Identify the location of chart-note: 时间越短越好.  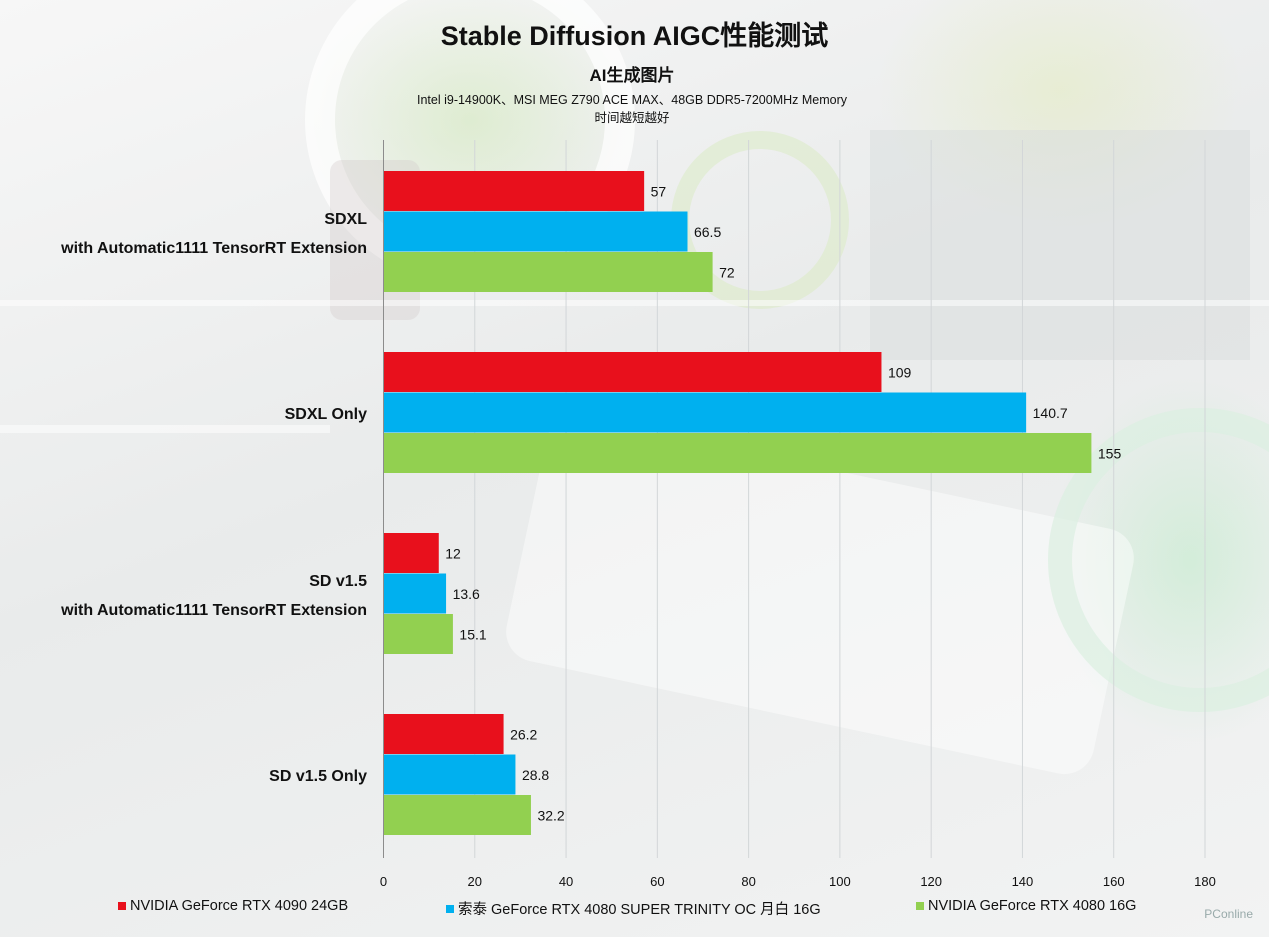
(632, 118).